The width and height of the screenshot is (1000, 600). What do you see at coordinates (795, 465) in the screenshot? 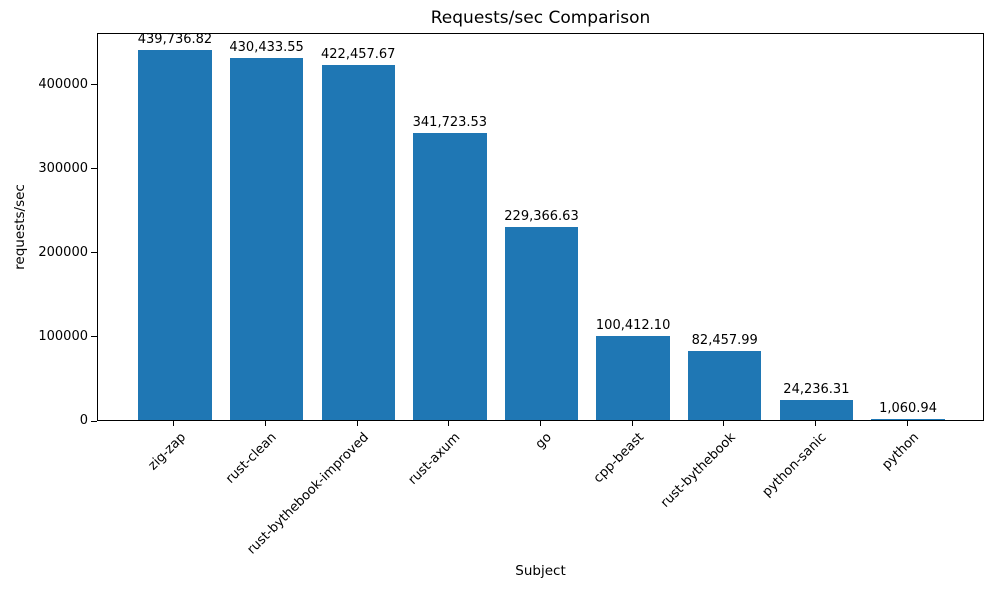
I see `x-tick-label: python-sanic` at bounding box center [795, 465].